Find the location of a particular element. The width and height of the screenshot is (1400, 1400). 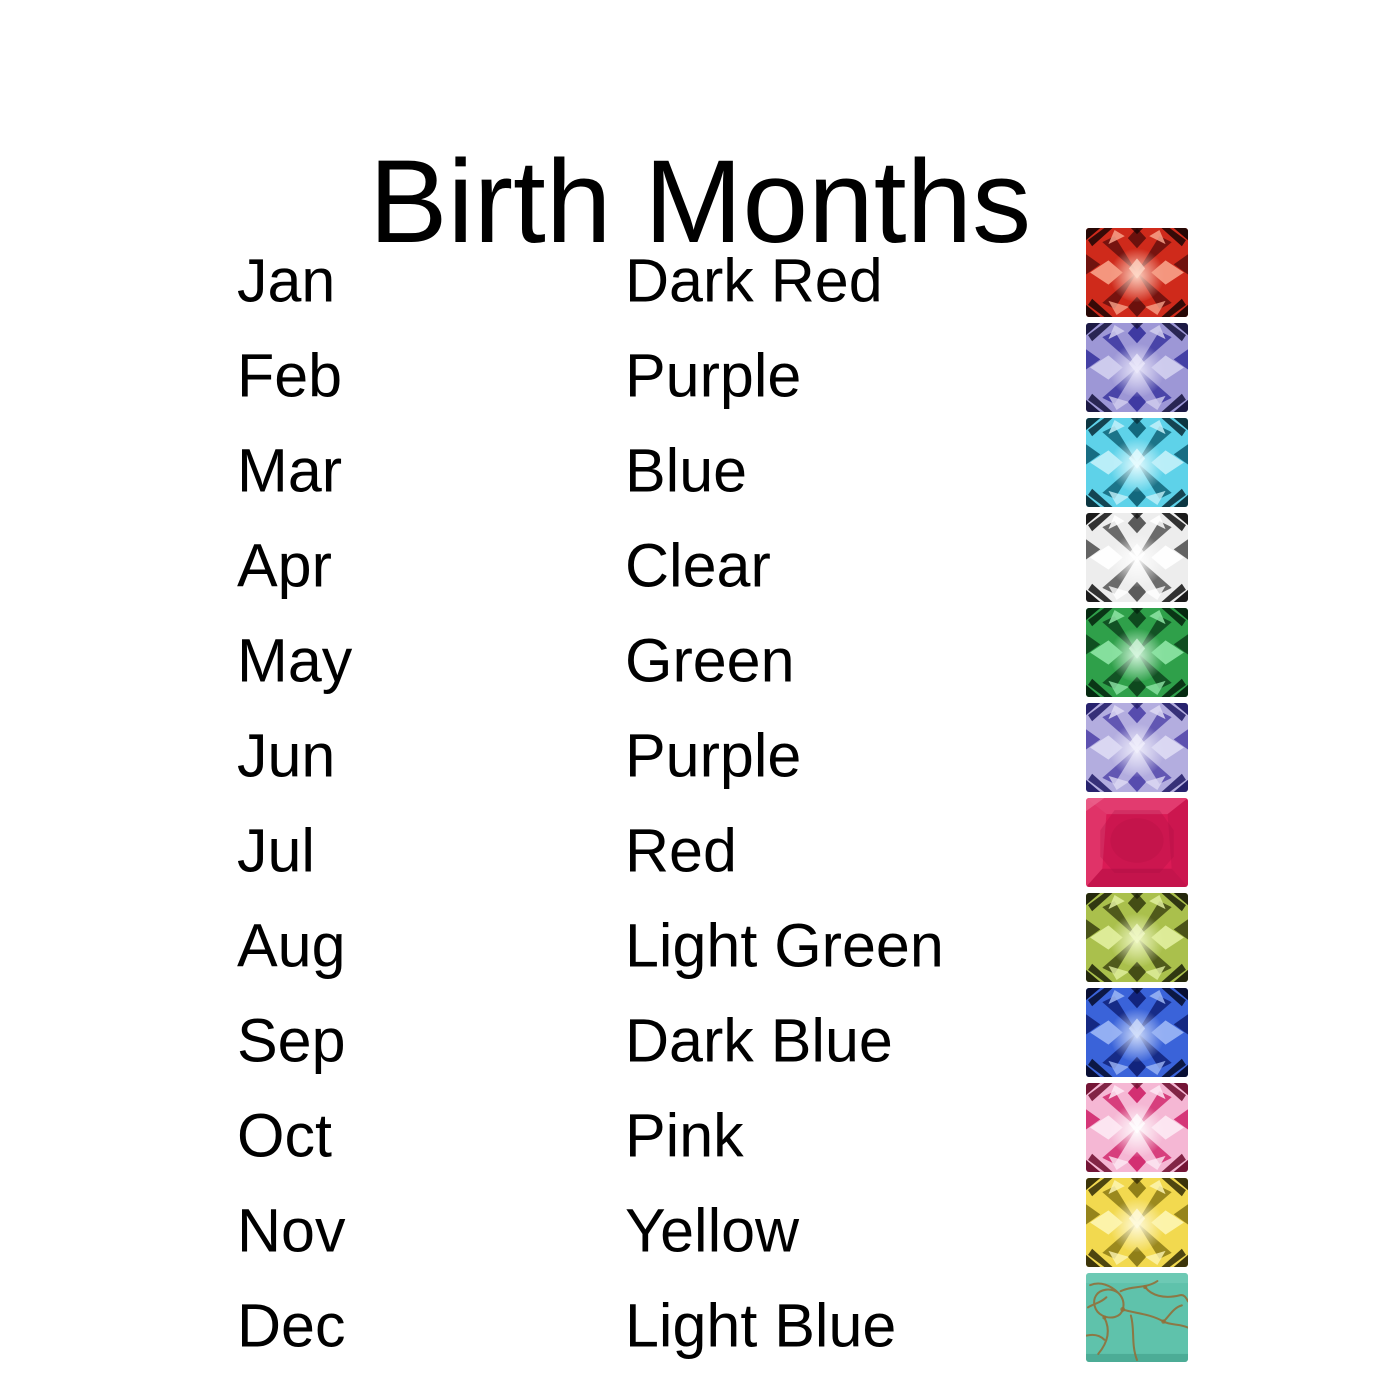

table-row: Jun Purple is located at coordinates (700, 747).